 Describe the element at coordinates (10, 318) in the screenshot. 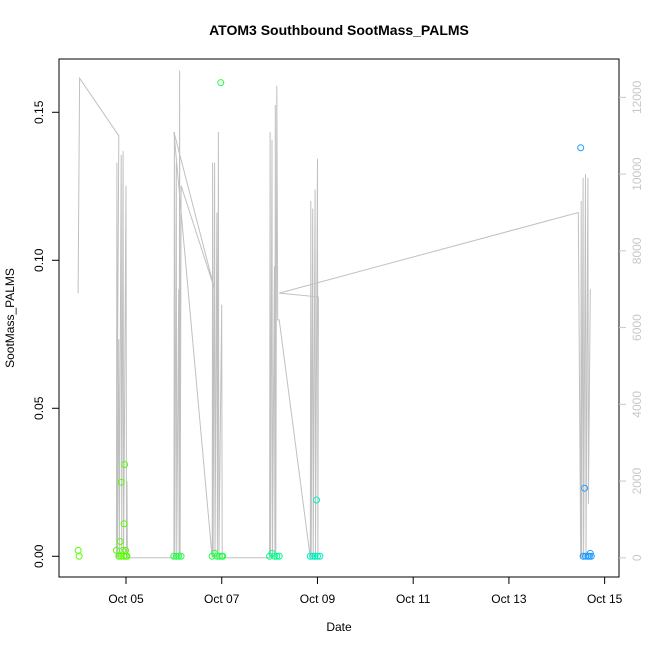

I see `y-axis-label: SootMass_PALMS` at that location.